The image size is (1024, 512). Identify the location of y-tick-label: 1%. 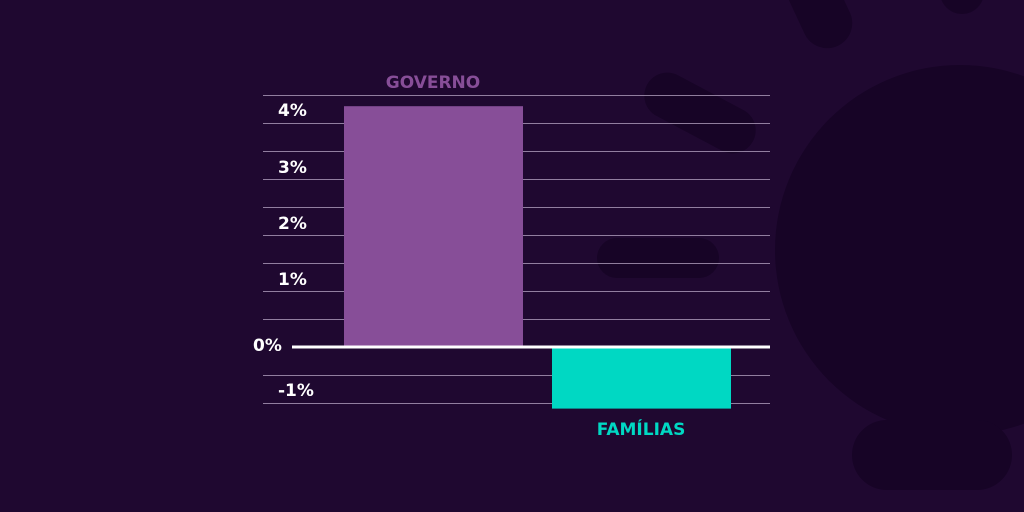
(292, 280).